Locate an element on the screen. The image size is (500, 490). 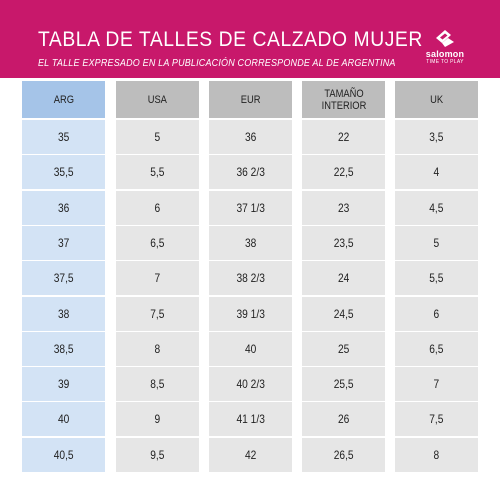
table-cell-interior: 24 is located at coordinates (343, 278).